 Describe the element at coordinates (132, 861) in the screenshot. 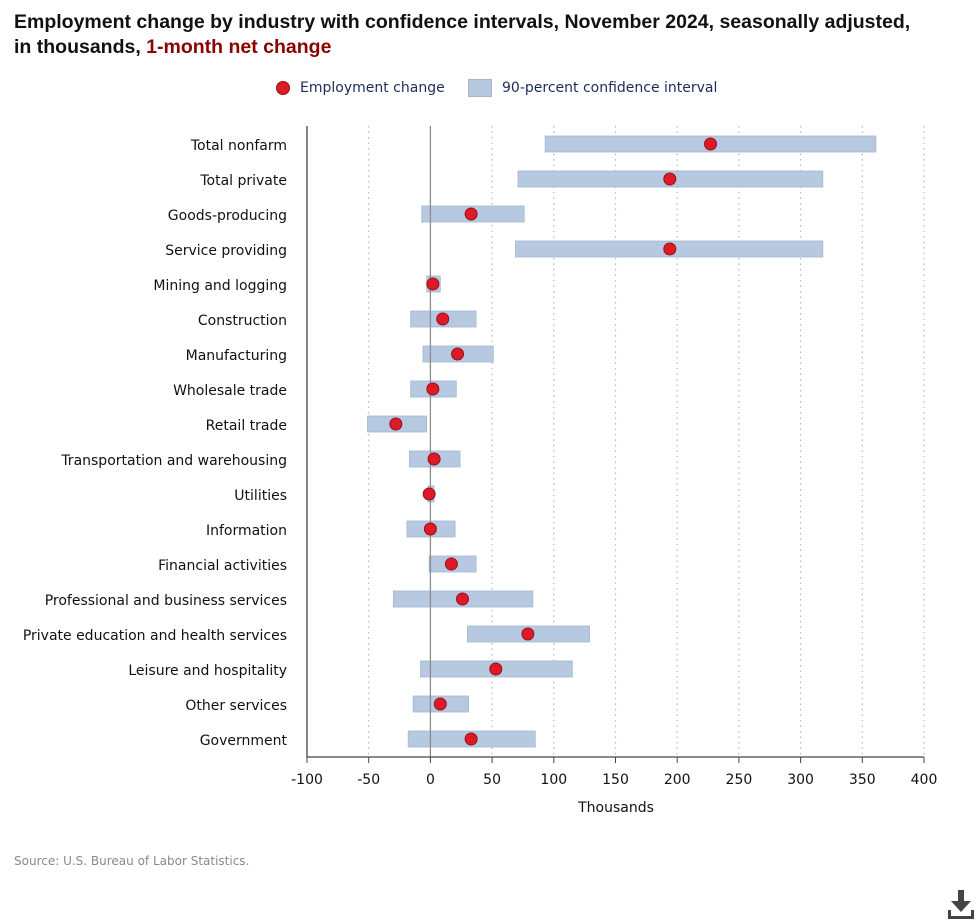

I see `source-note: Source: U.S. Bureau of Labor Statistics.` at that location.